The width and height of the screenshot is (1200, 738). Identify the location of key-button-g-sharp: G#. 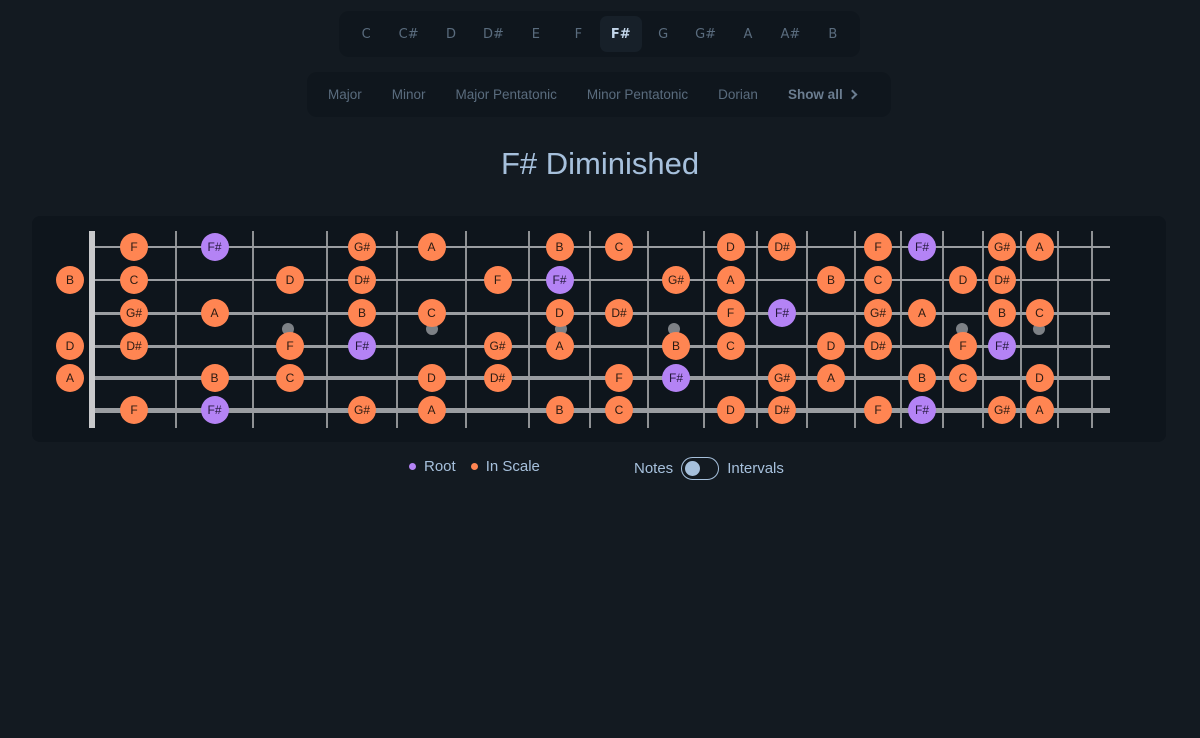
(706, 34).